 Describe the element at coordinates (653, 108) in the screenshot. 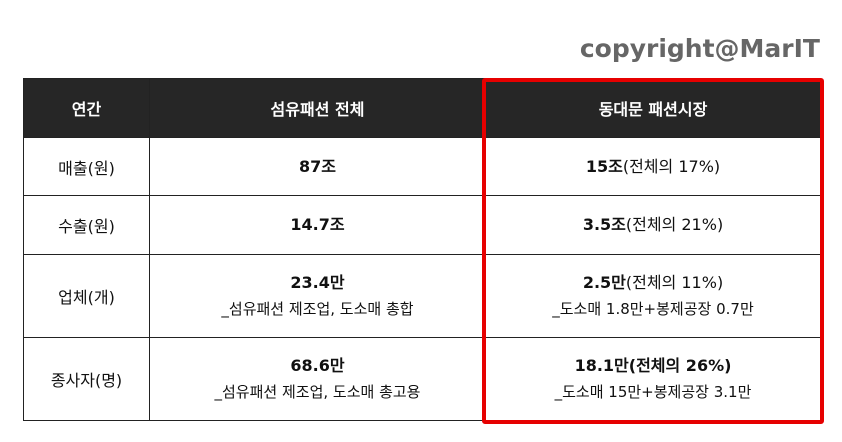

I see `header-dongdaemun-market: 동대문 패션시장` at that location.